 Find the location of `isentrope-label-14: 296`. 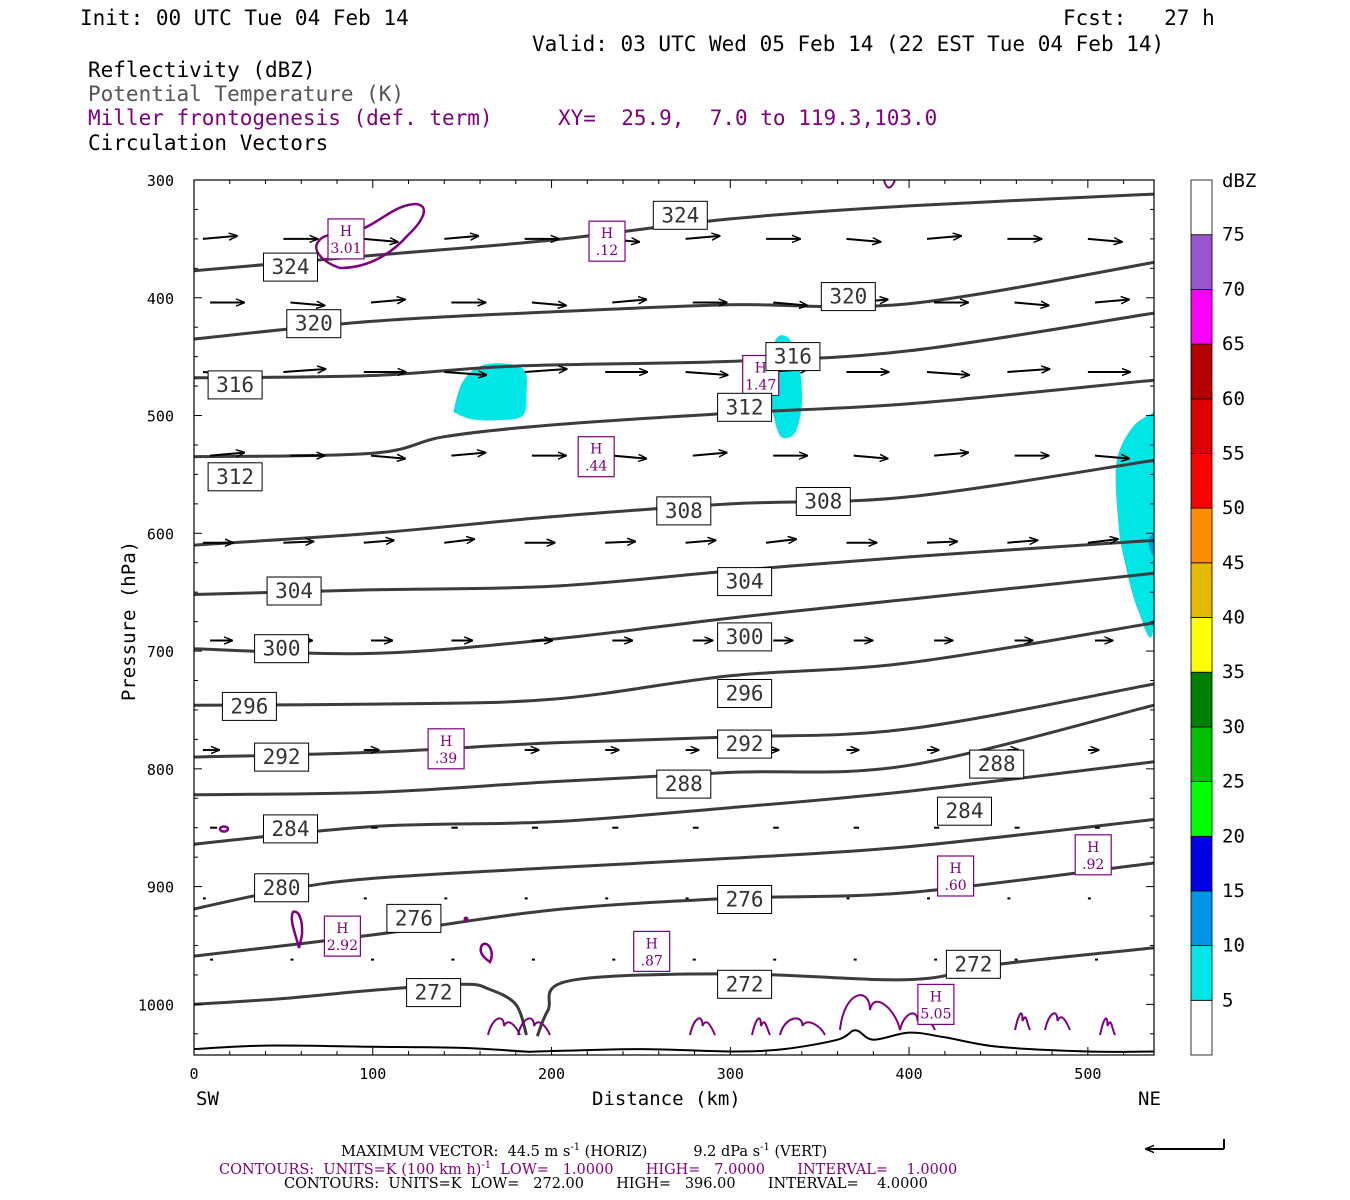

isentrope-label-14: 296 is located at coordinates (249, 706).